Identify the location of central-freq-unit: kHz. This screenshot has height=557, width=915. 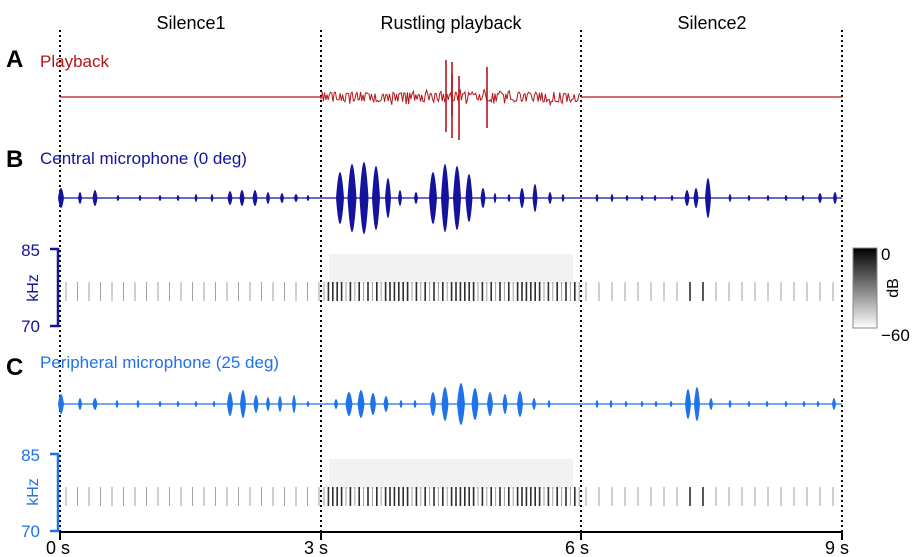
(33, 288).